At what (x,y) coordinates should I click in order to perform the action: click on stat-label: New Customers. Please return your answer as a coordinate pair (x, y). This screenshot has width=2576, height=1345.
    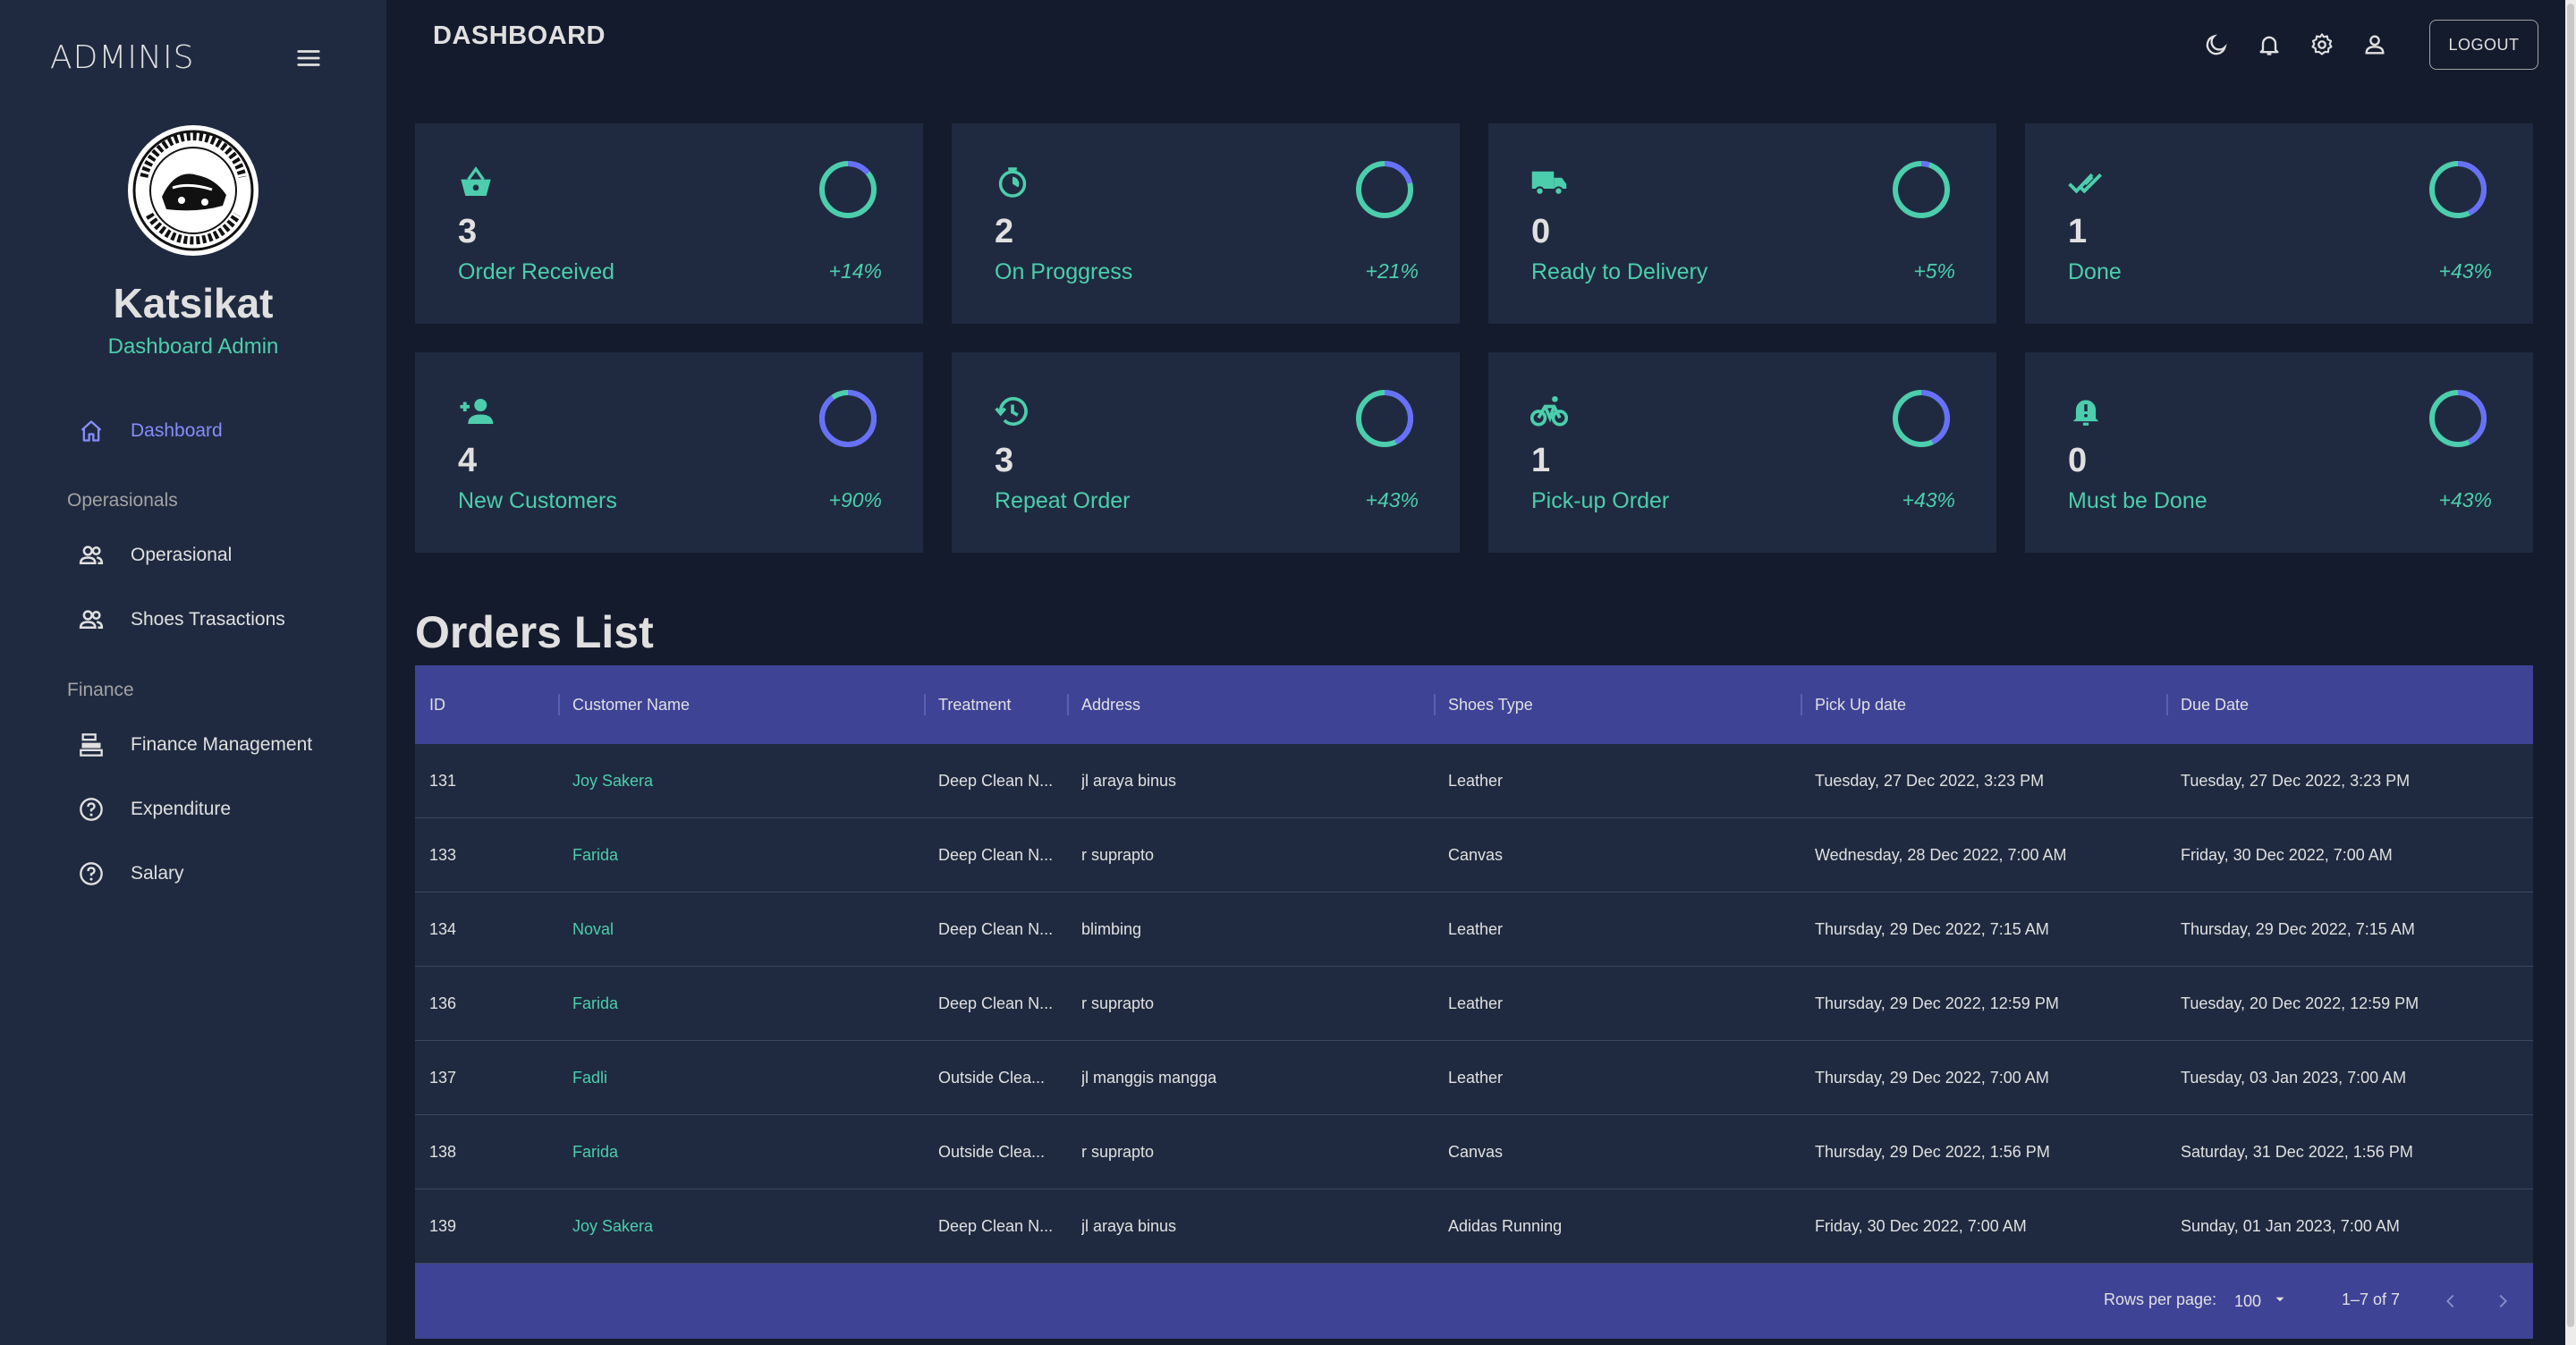
    Looking at the image, I should click on (537, 500).